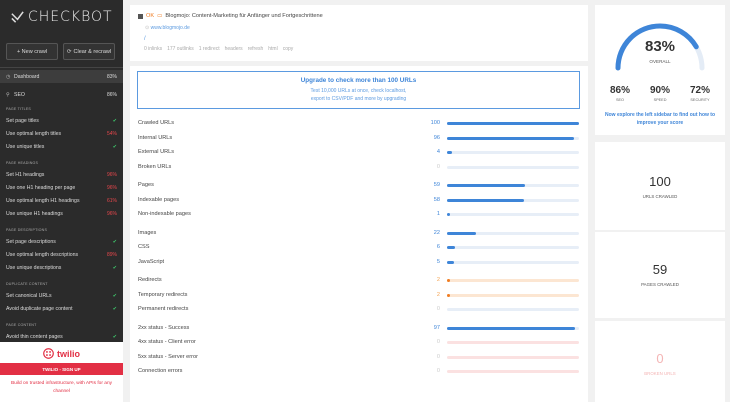 The height and width of the screenshot is (402, 730). What do you see at coordinates (359, 140) in the screenshot?
I see `summary-row: Internal URLs 96` at bounding box center [359, 140].